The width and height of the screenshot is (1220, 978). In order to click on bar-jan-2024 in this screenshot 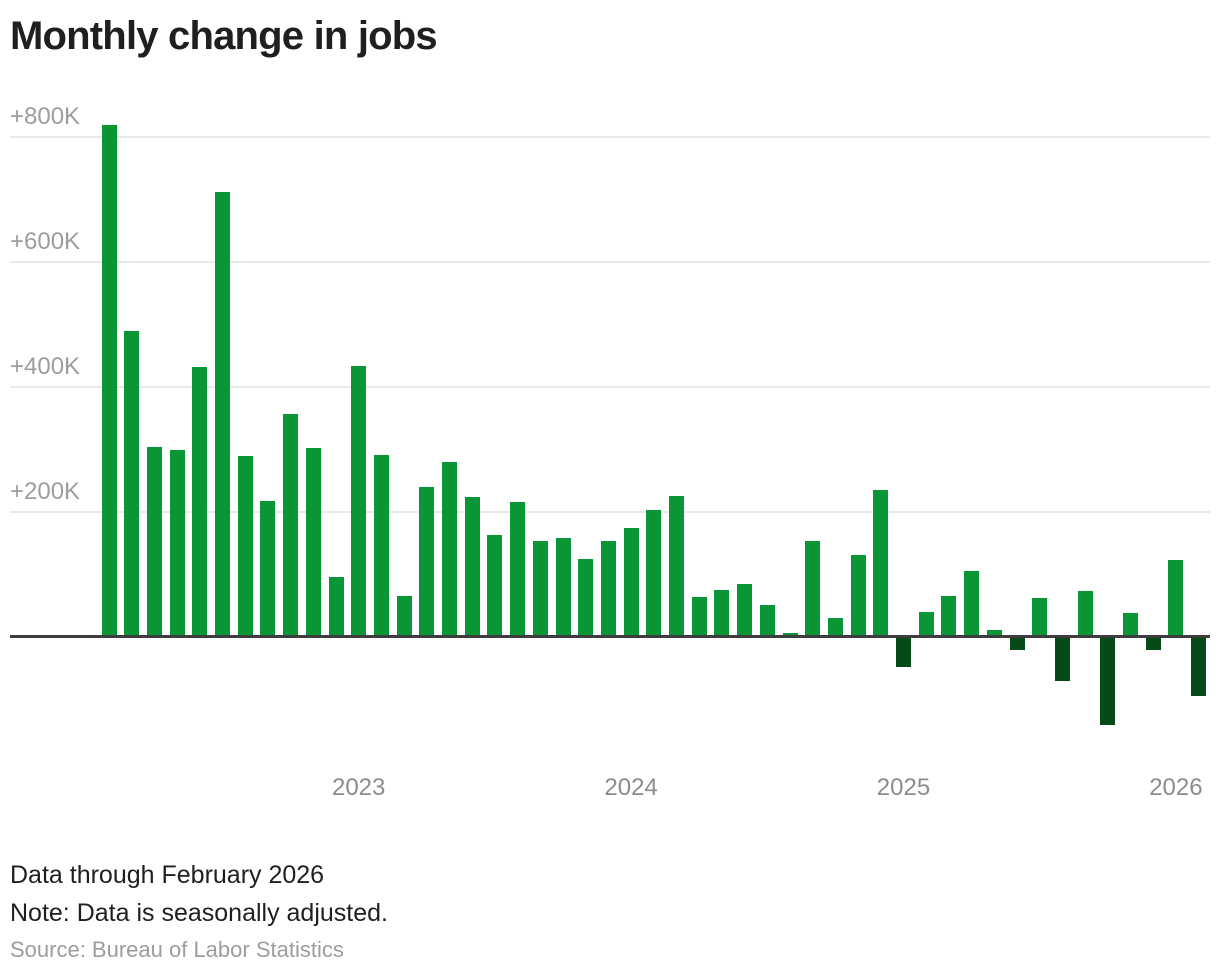, I will do `click(631, 582)`.